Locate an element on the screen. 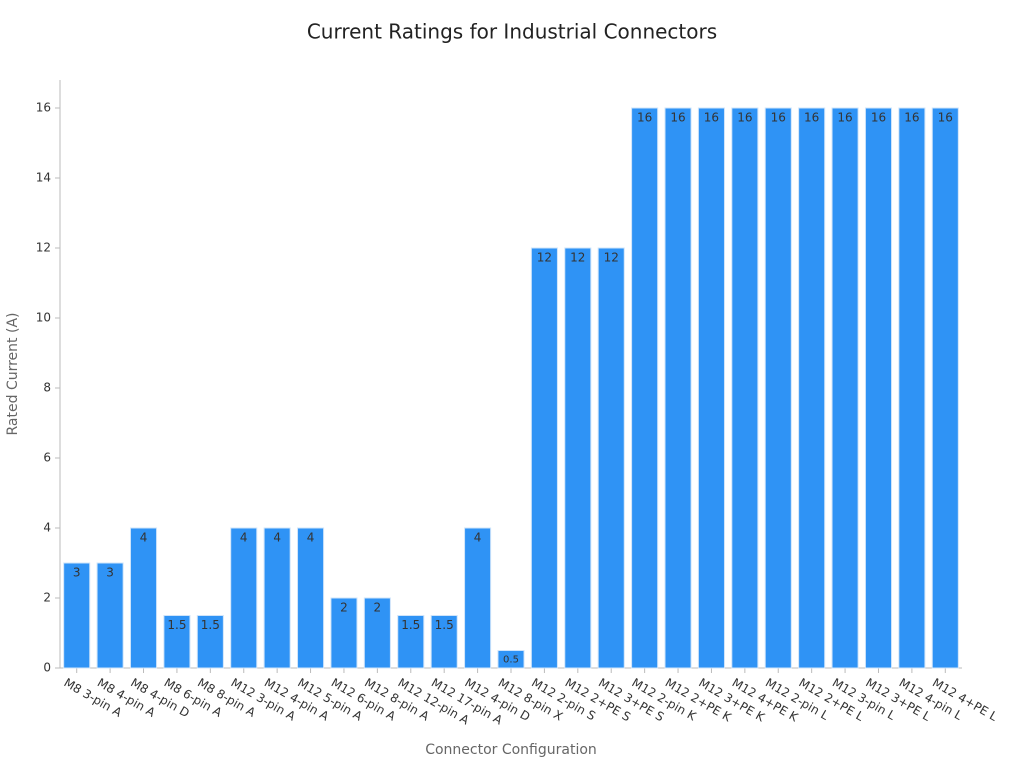 The height and width of the screenshot is (768, 1024). value-label: 0.5 is located at coordinates (511, 660).